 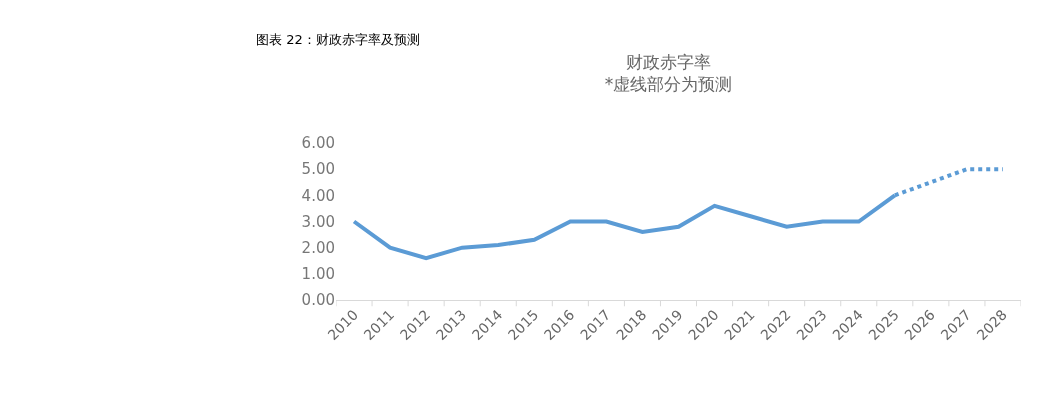 What do you see at coordinates (318, 169) in the screenshot?
I see `y-tick-label: 5.00` at bounding box center [318, 169].